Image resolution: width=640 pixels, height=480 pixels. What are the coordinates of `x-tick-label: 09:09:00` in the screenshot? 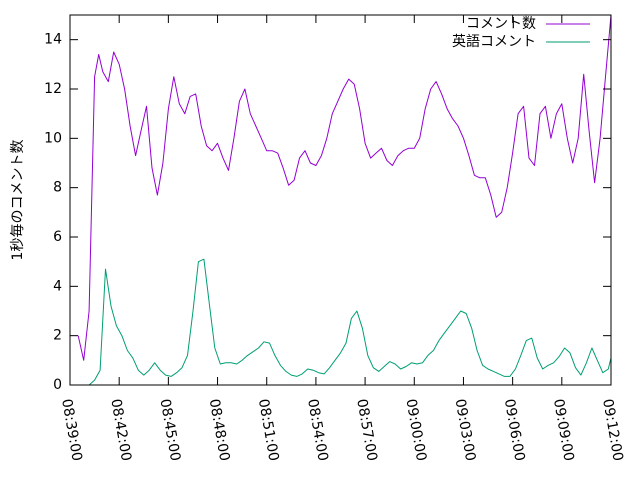 It's located at (563, 430).